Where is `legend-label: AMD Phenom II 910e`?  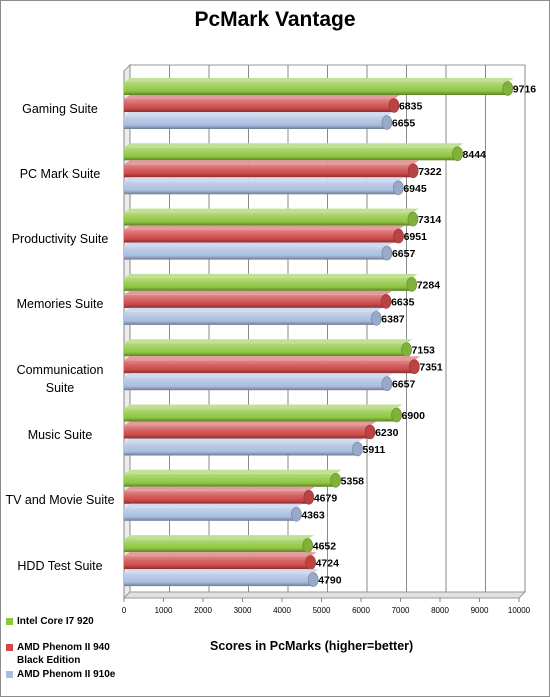
legend-label: AMD Phenom II 910e is located at coordinates (66, 674).